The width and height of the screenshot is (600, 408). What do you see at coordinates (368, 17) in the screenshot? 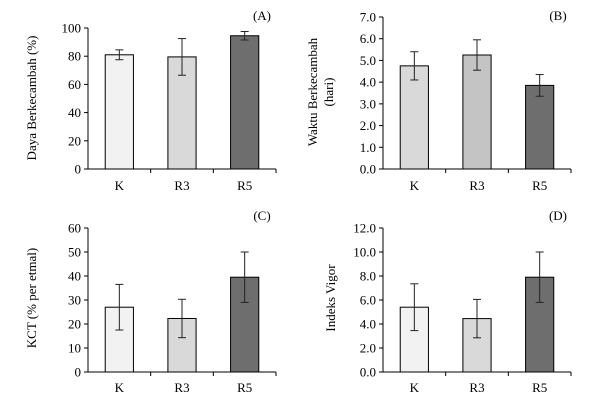
I see `y-tick-label: 7.0` at bounding box center [368, 17].